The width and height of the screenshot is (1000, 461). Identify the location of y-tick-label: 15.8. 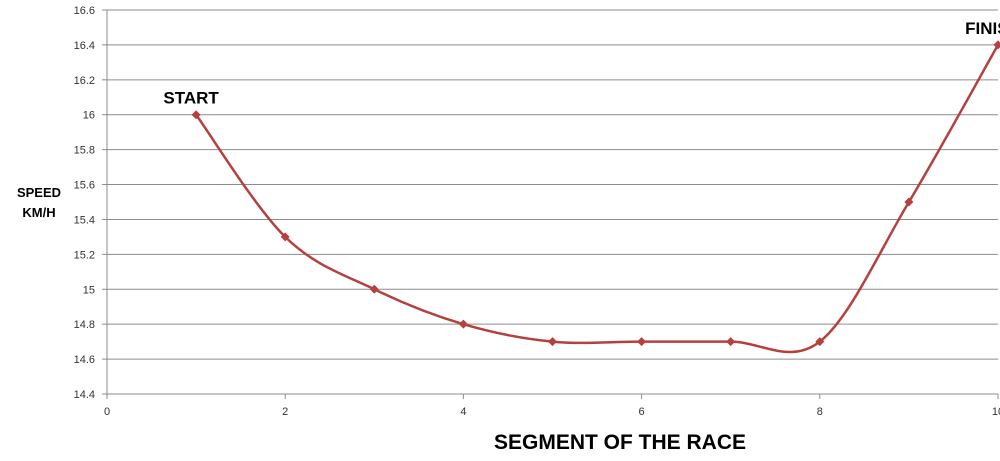
(84, 151).